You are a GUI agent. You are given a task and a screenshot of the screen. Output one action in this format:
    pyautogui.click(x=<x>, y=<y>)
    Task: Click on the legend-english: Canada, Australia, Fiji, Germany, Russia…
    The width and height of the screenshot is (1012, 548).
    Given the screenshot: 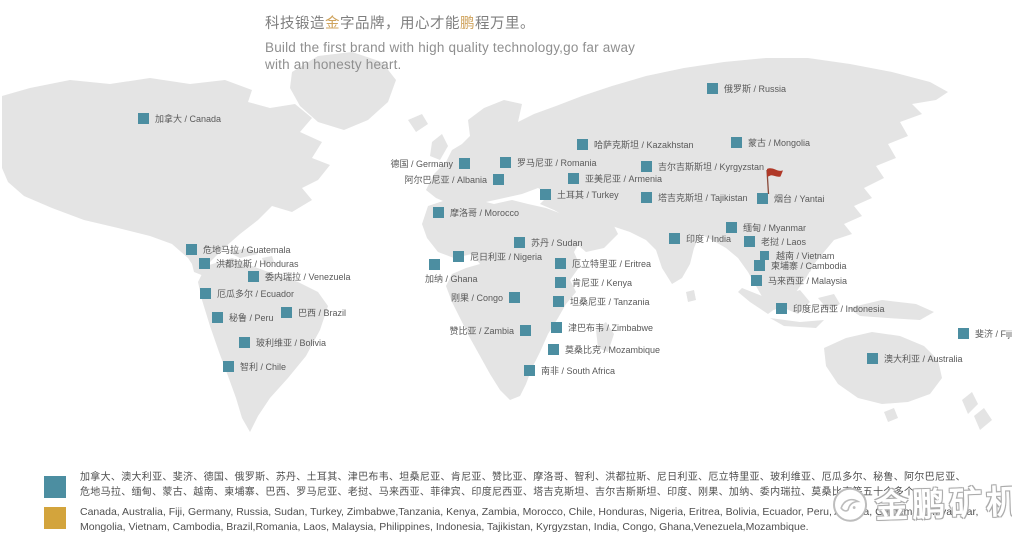 What is the action you would take?
    pyautogui.click(x=529, y=520)
    